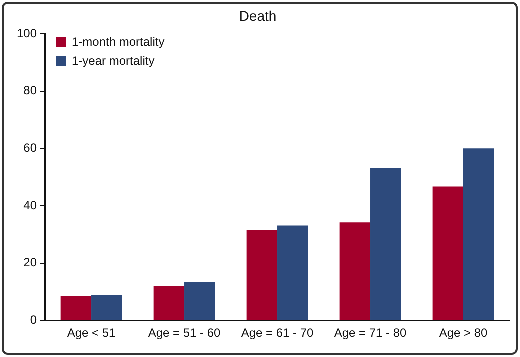  I want to click on x-tick-label: Age = 51 - 60, so click(185, 333).